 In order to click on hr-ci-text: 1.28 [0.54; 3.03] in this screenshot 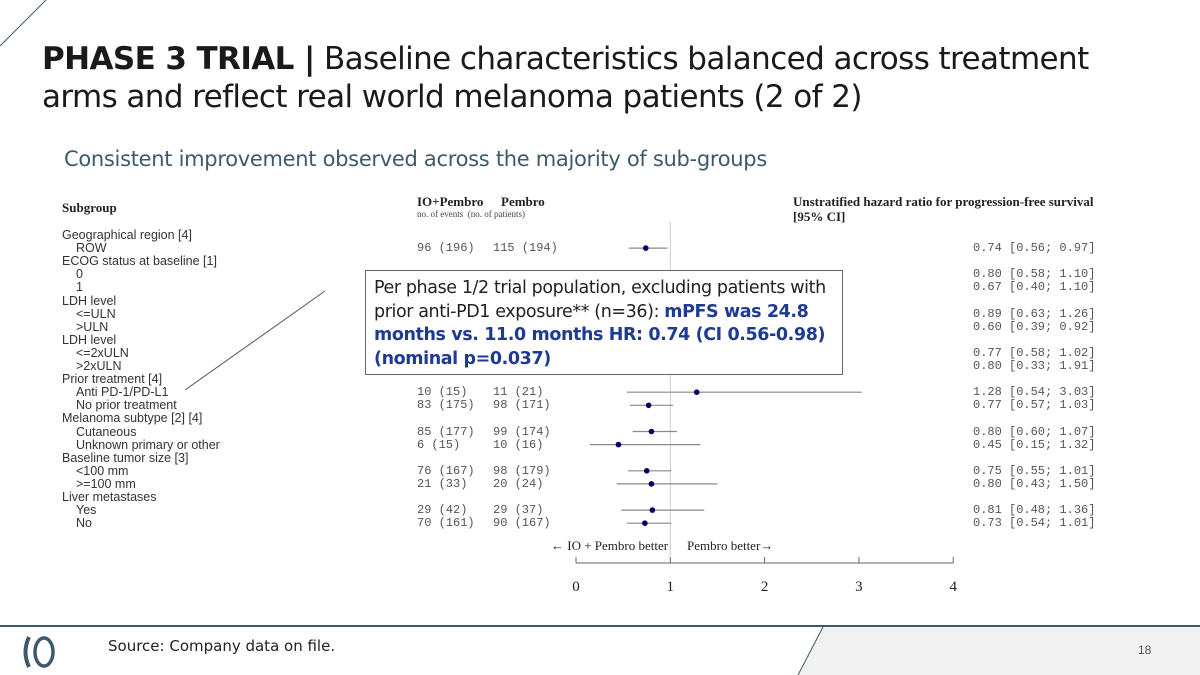, I will do `click(1034, 392)`.